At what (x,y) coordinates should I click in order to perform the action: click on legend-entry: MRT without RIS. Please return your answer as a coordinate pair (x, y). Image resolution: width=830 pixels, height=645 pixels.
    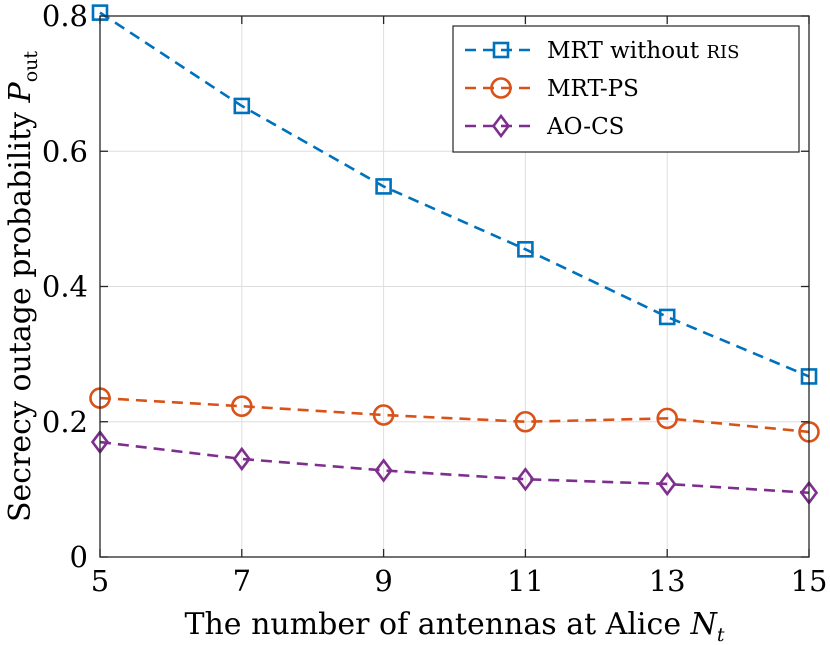
    Looking at the image, I should click on (602, 51).